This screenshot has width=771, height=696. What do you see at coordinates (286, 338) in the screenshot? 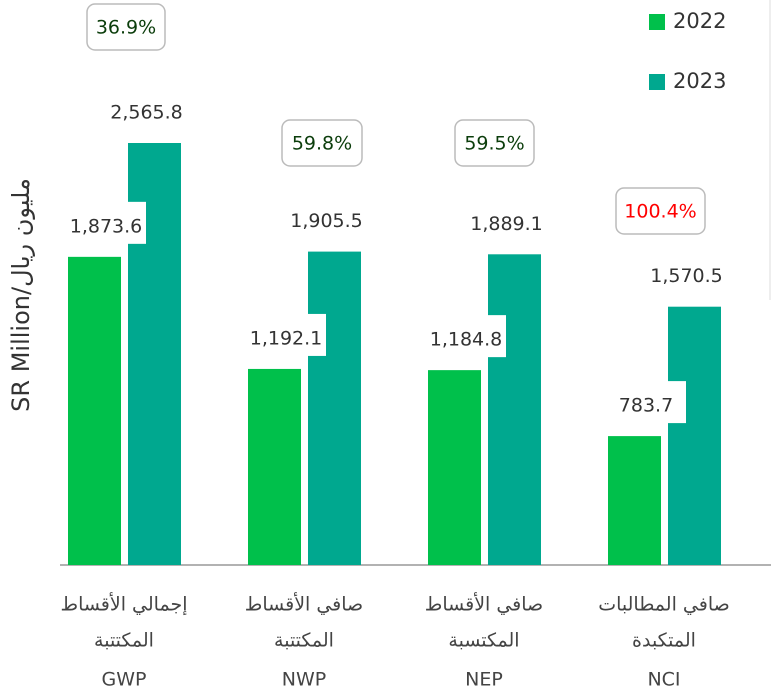
I see `value-label: 1,192.1` at bounding box center [286, 338].